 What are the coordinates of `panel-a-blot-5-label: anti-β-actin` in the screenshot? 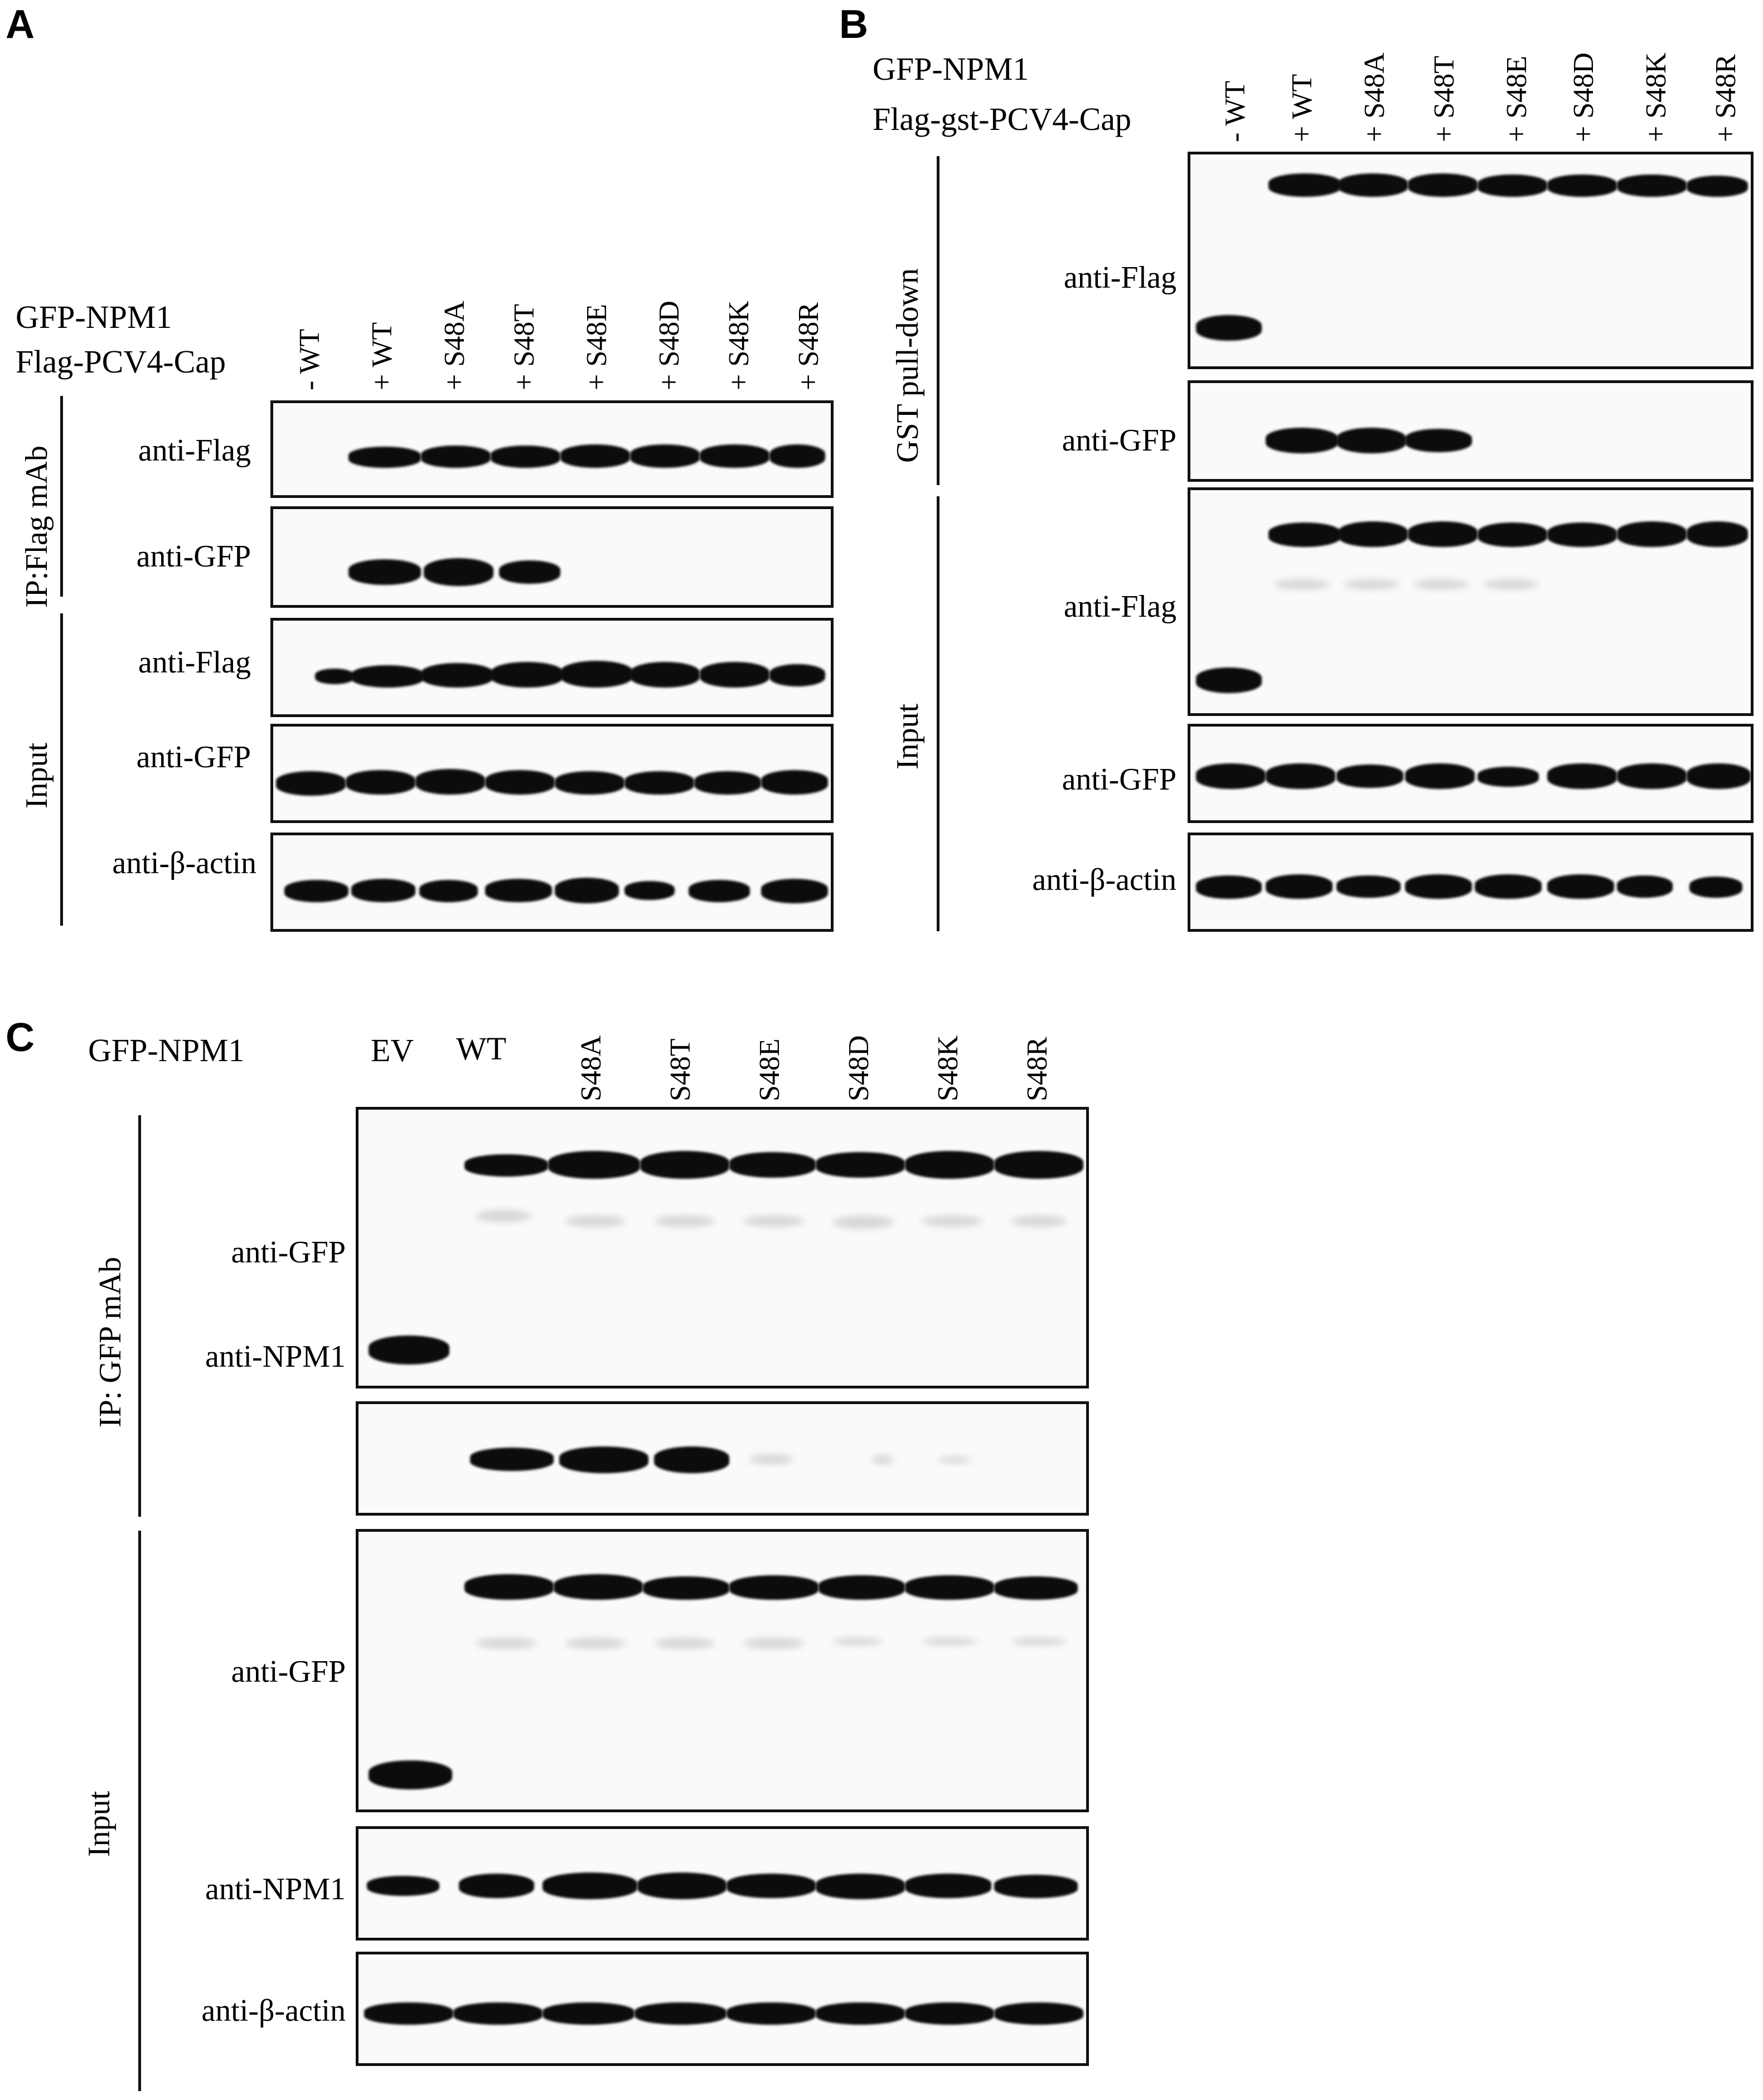 It's located at (184, 863).